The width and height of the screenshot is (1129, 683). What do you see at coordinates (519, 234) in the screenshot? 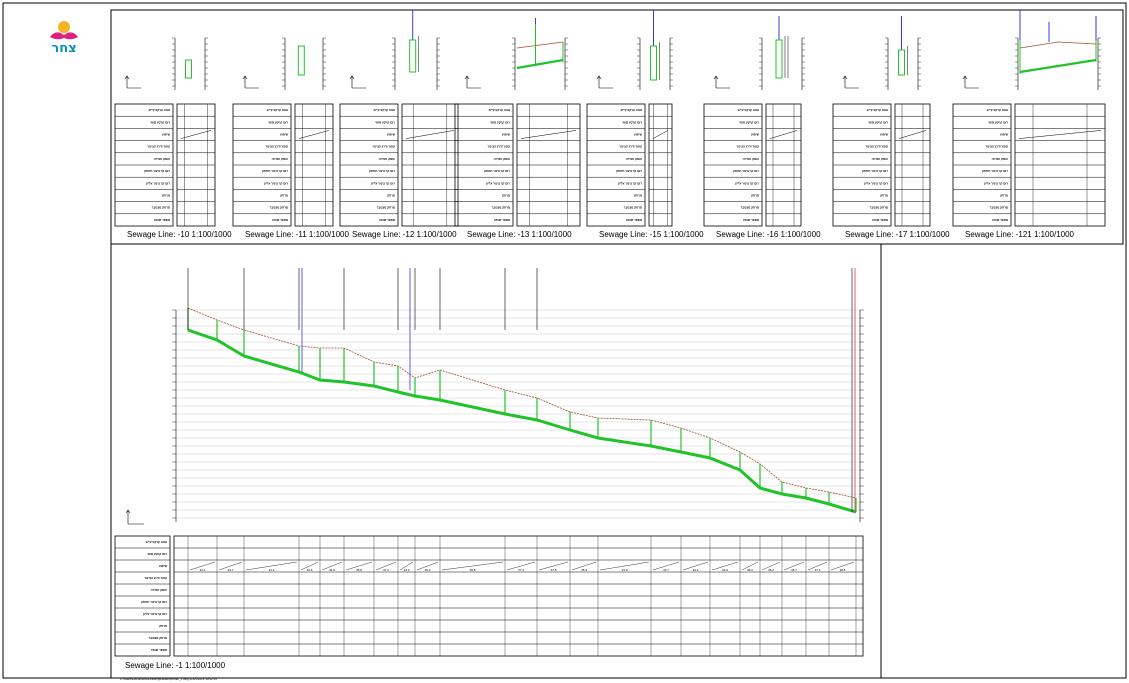
I see `profile-caption: Sewage Line: -13 1:100/1000` at bounding box center [519, 234].